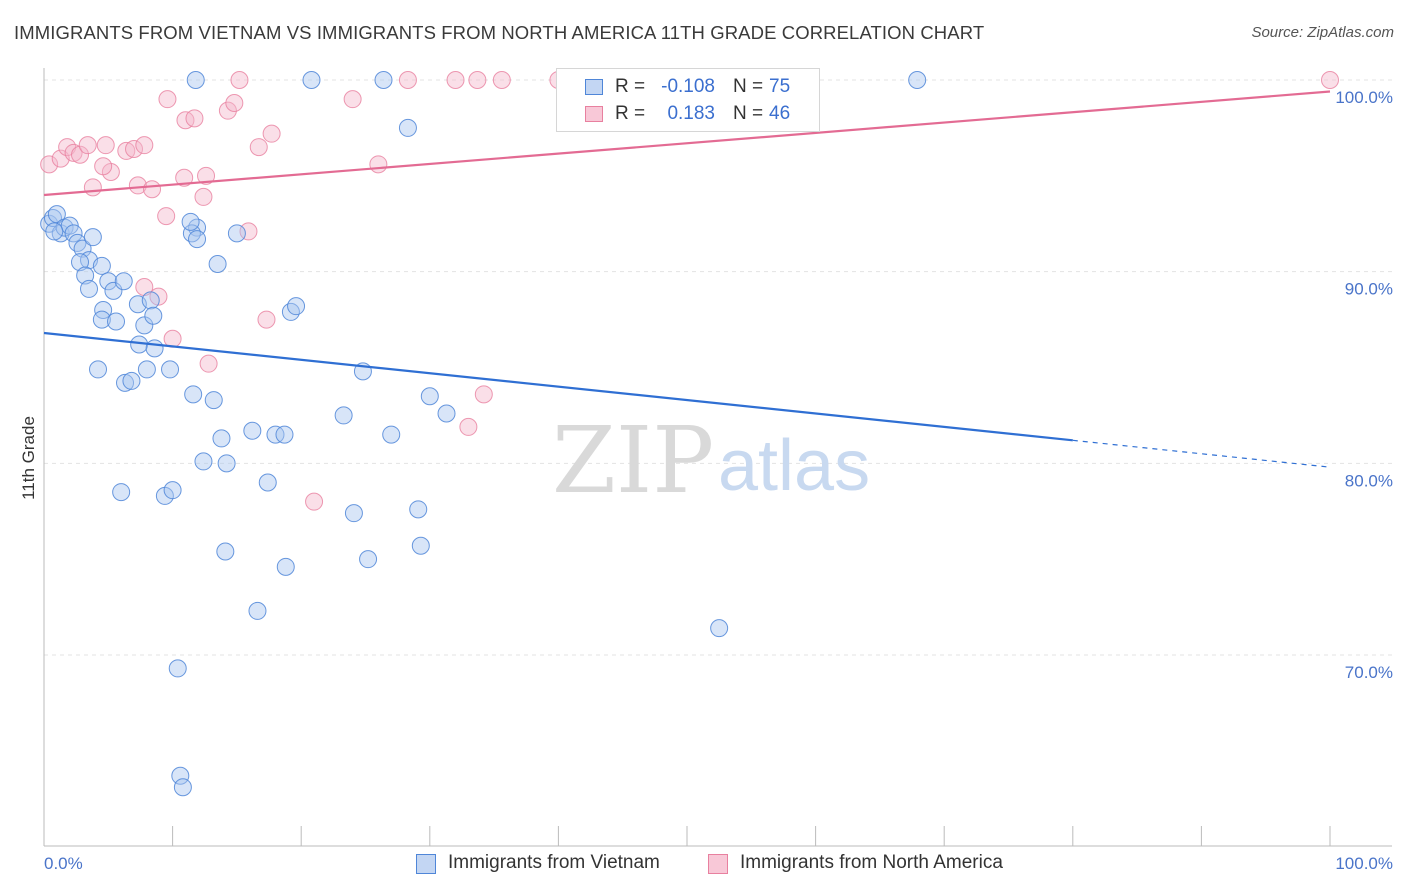 This screenshot has height=892, width=1406. Describe the element at coordinates (718, 864) in the screenshot. I see `legend-swatch-north-america` at that location.